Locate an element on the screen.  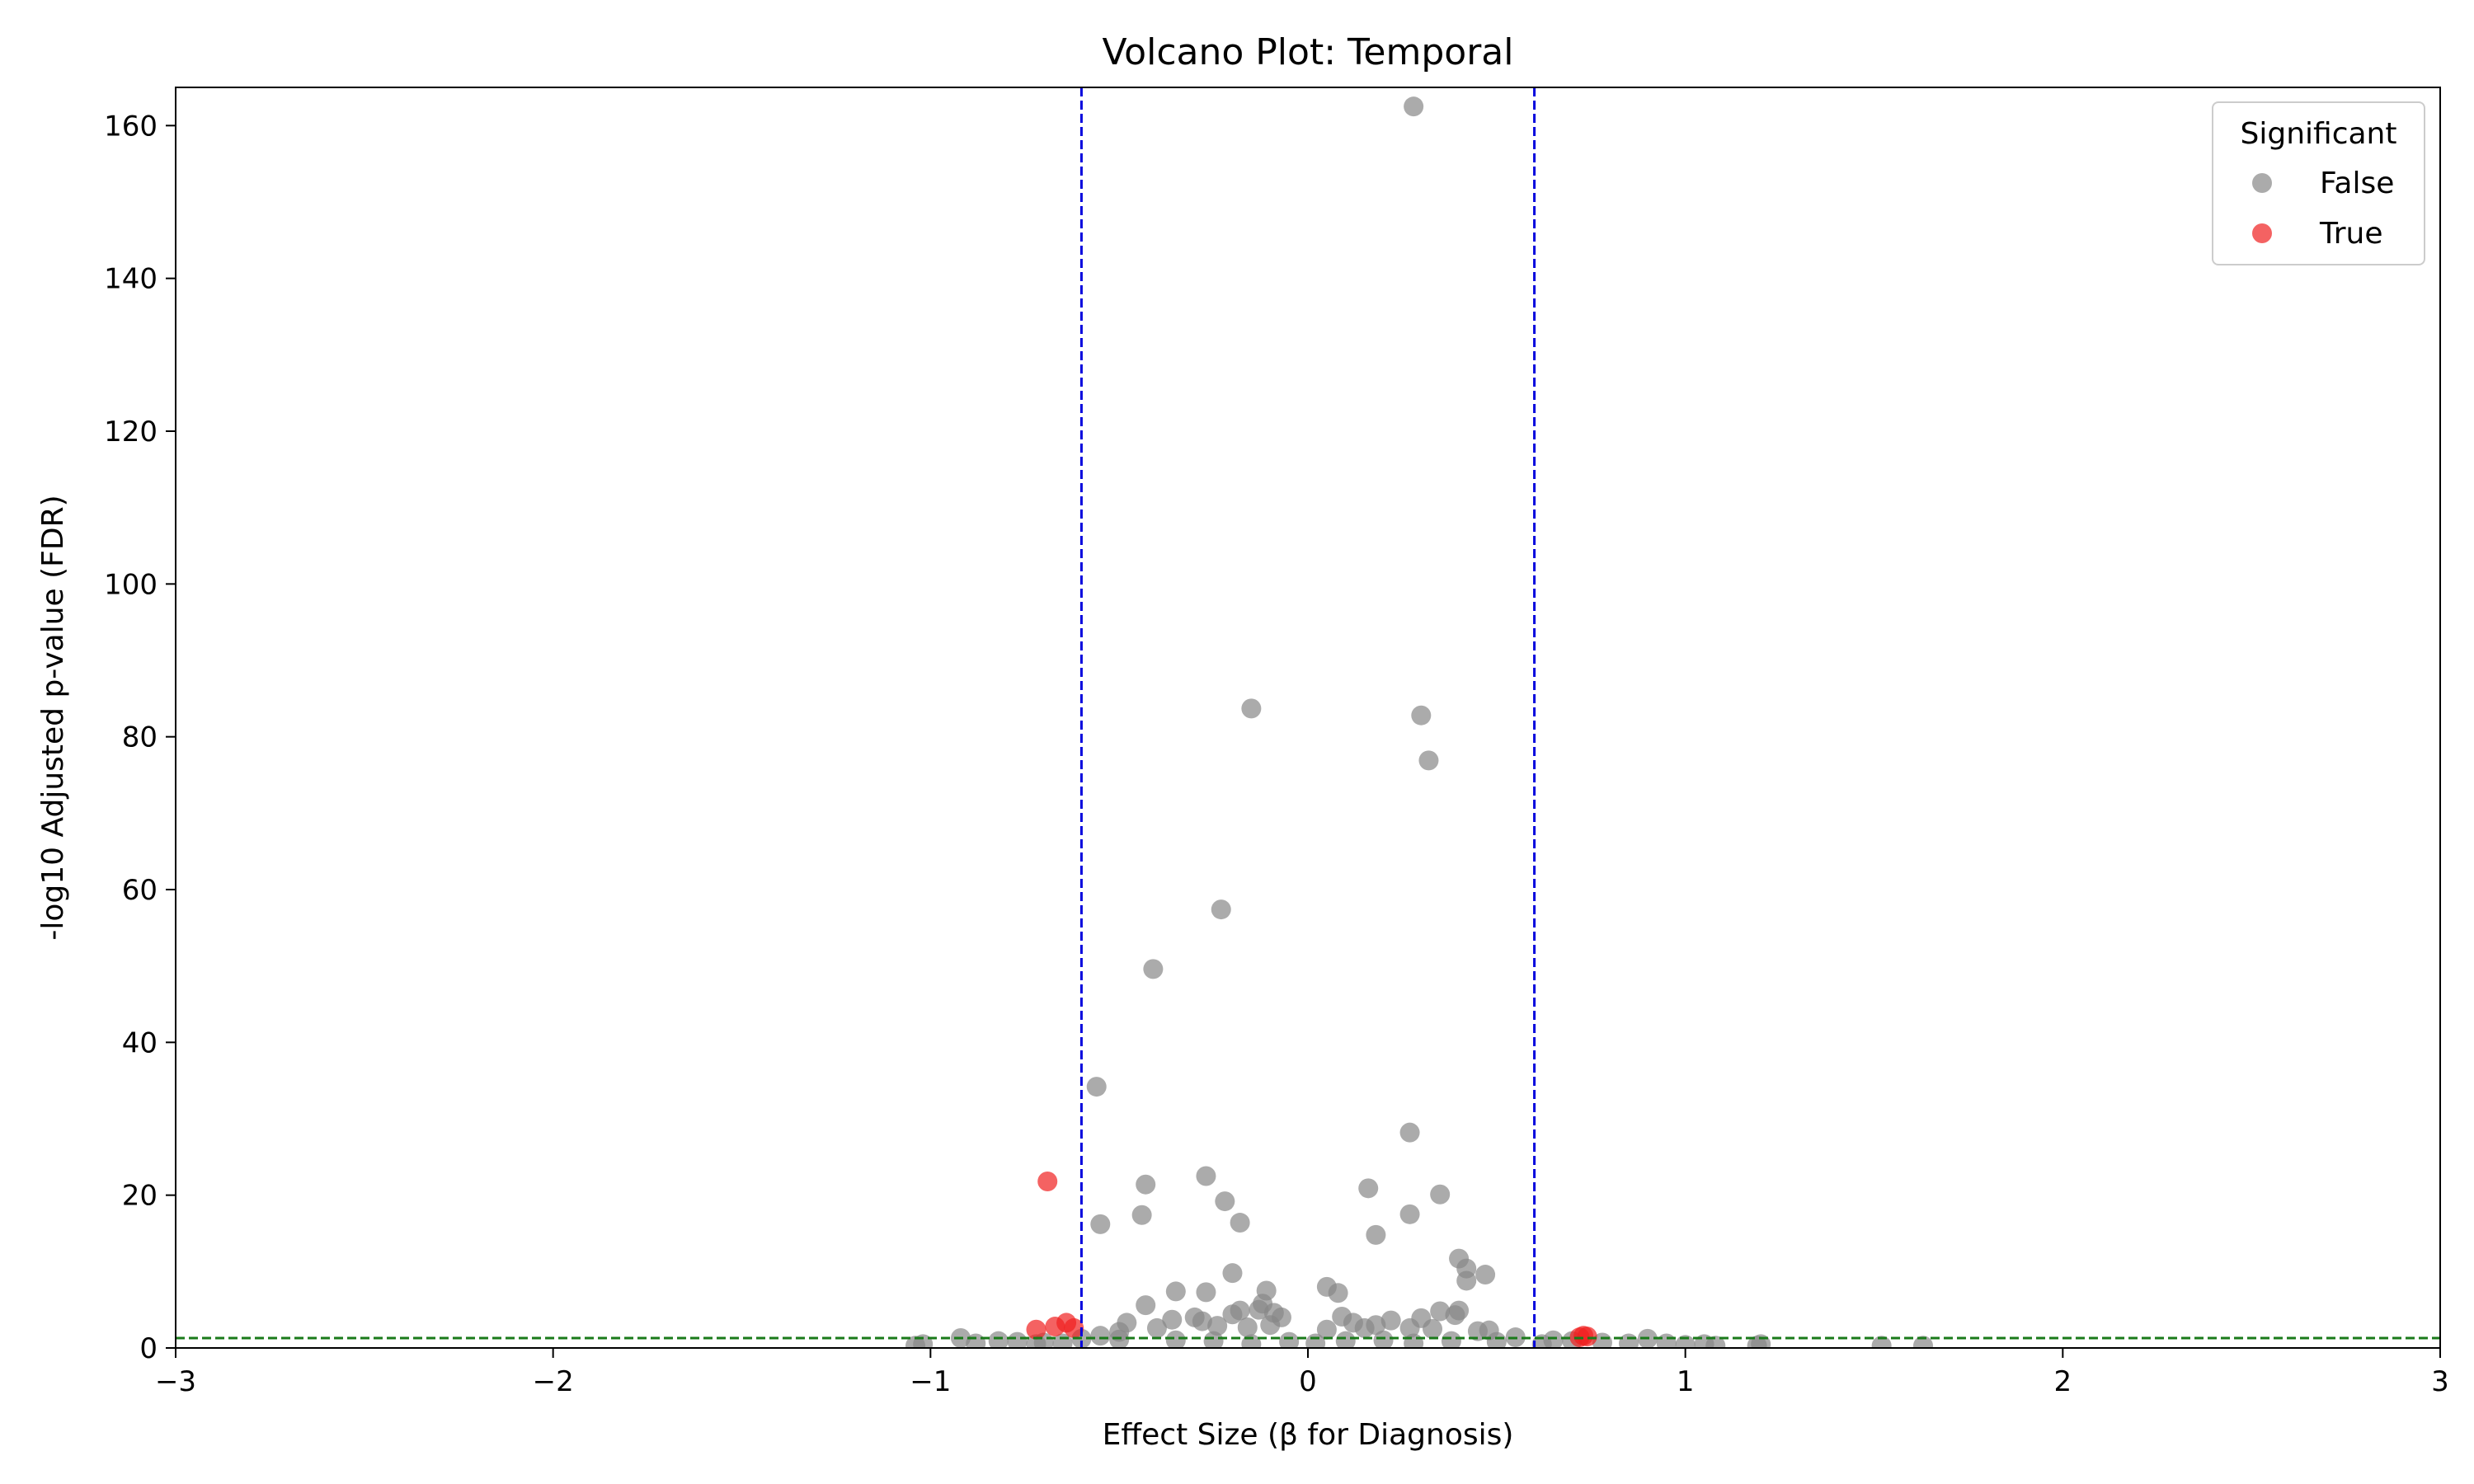
y-tick-label: 0 is located at coordinates (148, 1348).